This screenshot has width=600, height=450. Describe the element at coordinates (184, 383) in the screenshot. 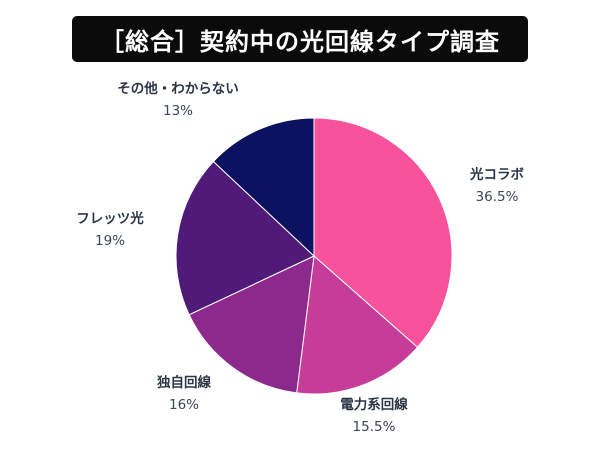

I see `slice-name: 独自回線` at that location.